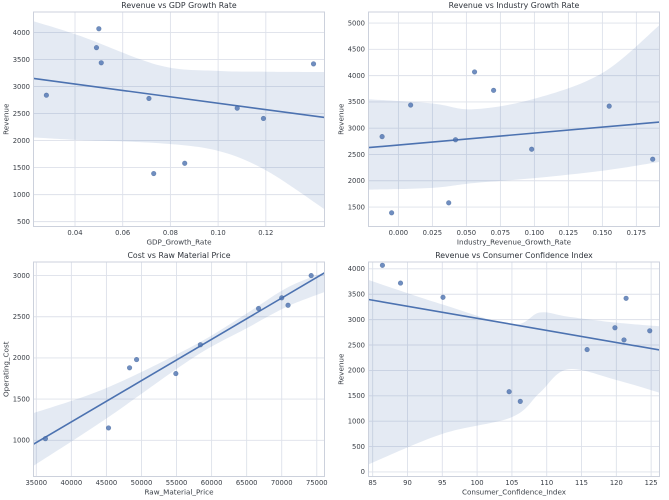 The width and height of the screenshot is (669, 500). What do you see at coordinates (356, 23) in the screenshot?
I see `y-tick-label: 5000` at bounding box center [356, 23].